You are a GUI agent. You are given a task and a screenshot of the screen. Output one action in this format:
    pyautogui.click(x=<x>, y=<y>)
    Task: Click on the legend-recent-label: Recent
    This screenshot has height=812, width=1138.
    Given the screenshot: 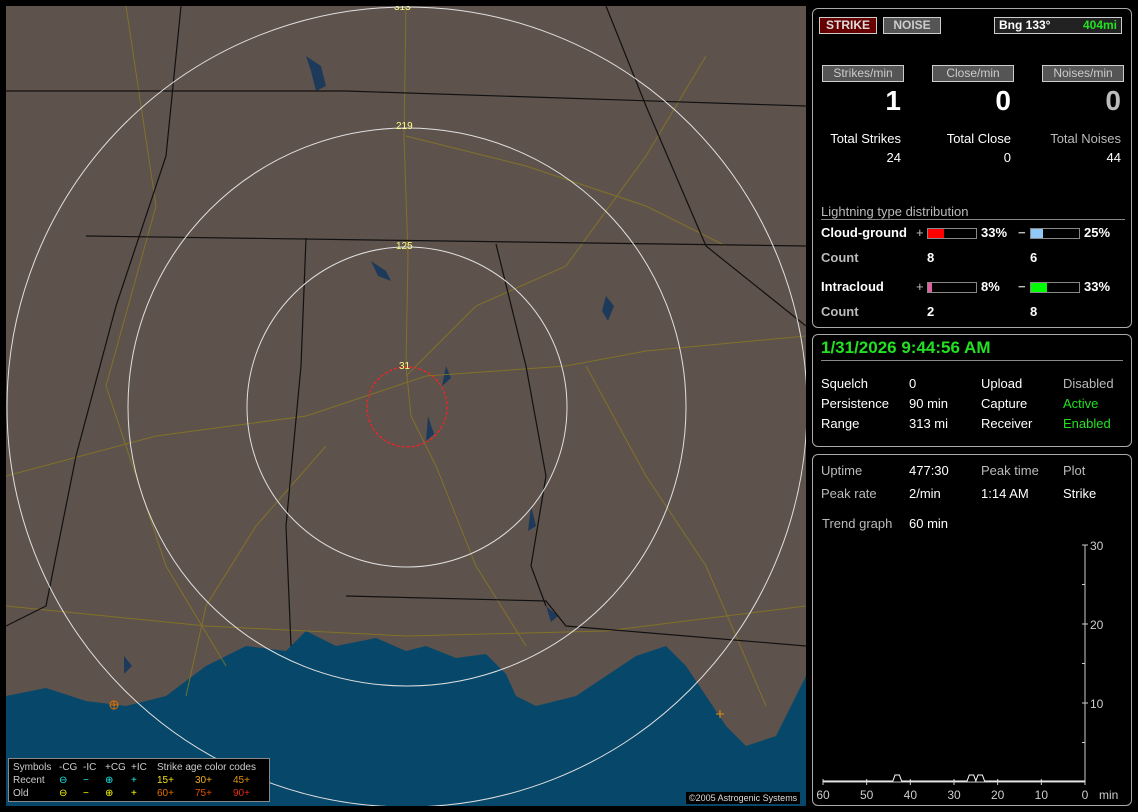 What is the action you would take?
    pyautogui.click(x=29, y=780)
    